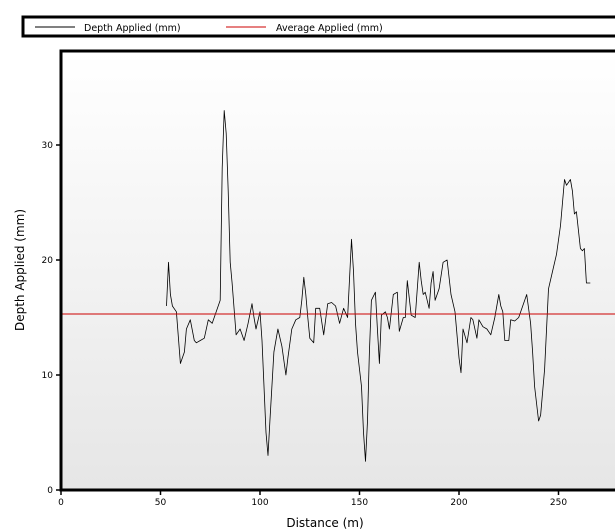 The image size is (615, 529). What do you see at coordinates (20, 270) in the screenshot?
I see `y-axis-title: Depth Applied (mm)` at bounding box center [20, 270].